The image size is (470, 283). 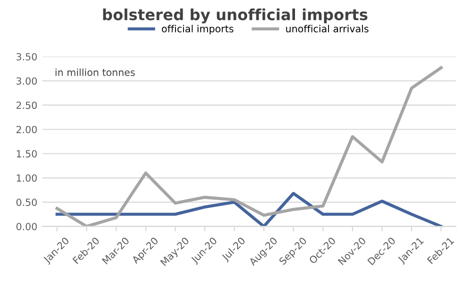 I want to click on y-tick-label: 1.50, so click(x=26, y=154).